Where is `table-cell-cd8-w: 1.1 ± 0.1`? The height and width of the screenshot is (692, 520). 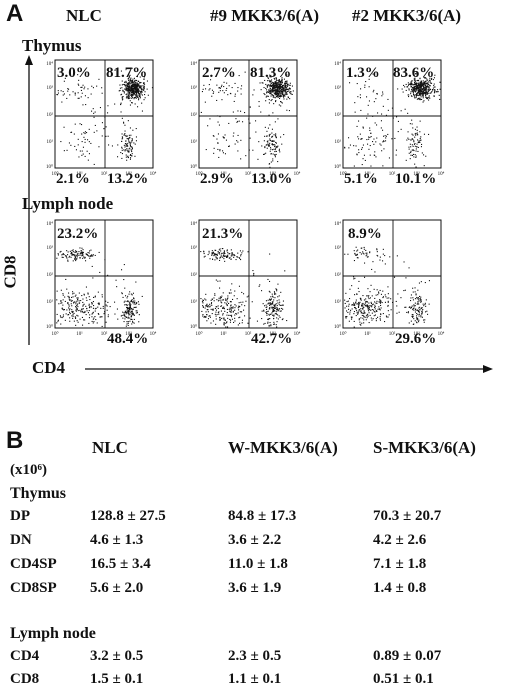
table-cell-cd8-w: 1.1 ± 0.1 is located at coordinates (255, 679).